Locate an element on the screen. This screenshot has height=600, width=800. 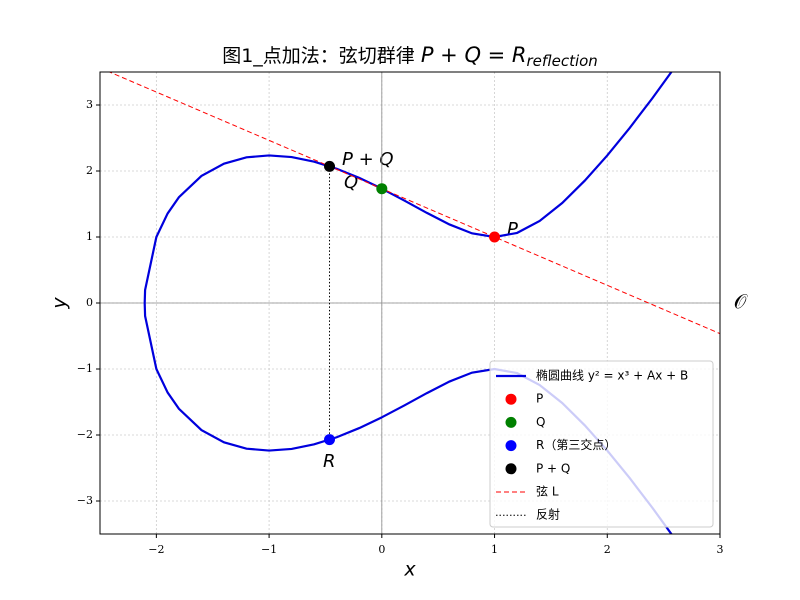
title-text: 图1_点加法：弦切群律 is located at coordinates (321, 56).